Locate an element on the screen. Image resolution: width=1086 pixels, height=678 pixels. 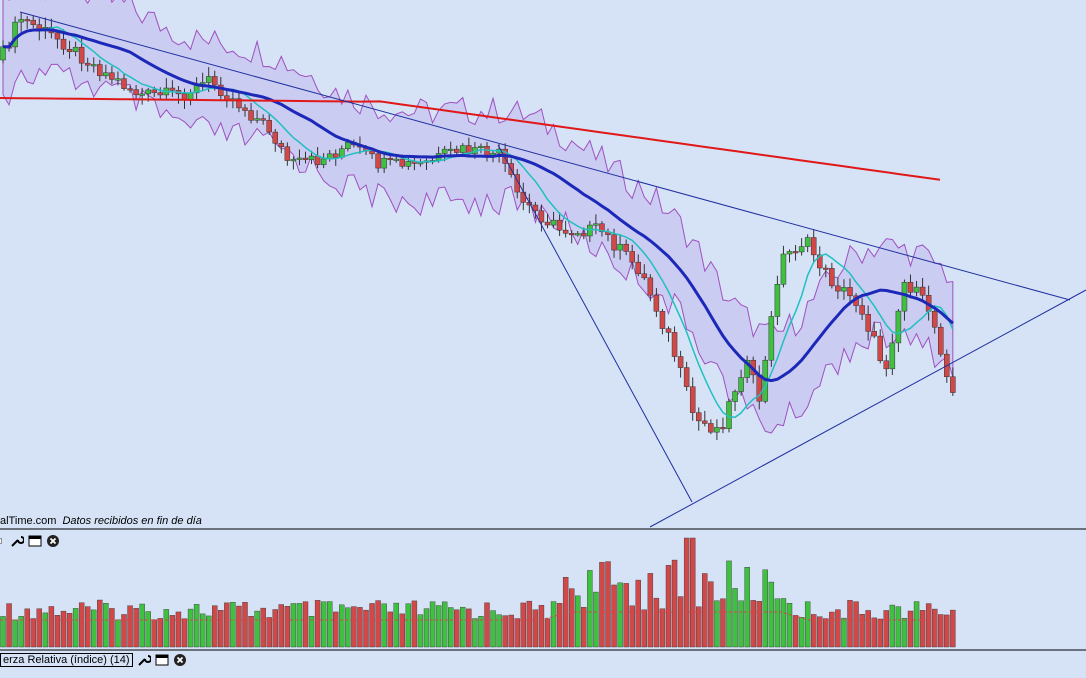
ma-long-line is located at coordinates (470, 139).